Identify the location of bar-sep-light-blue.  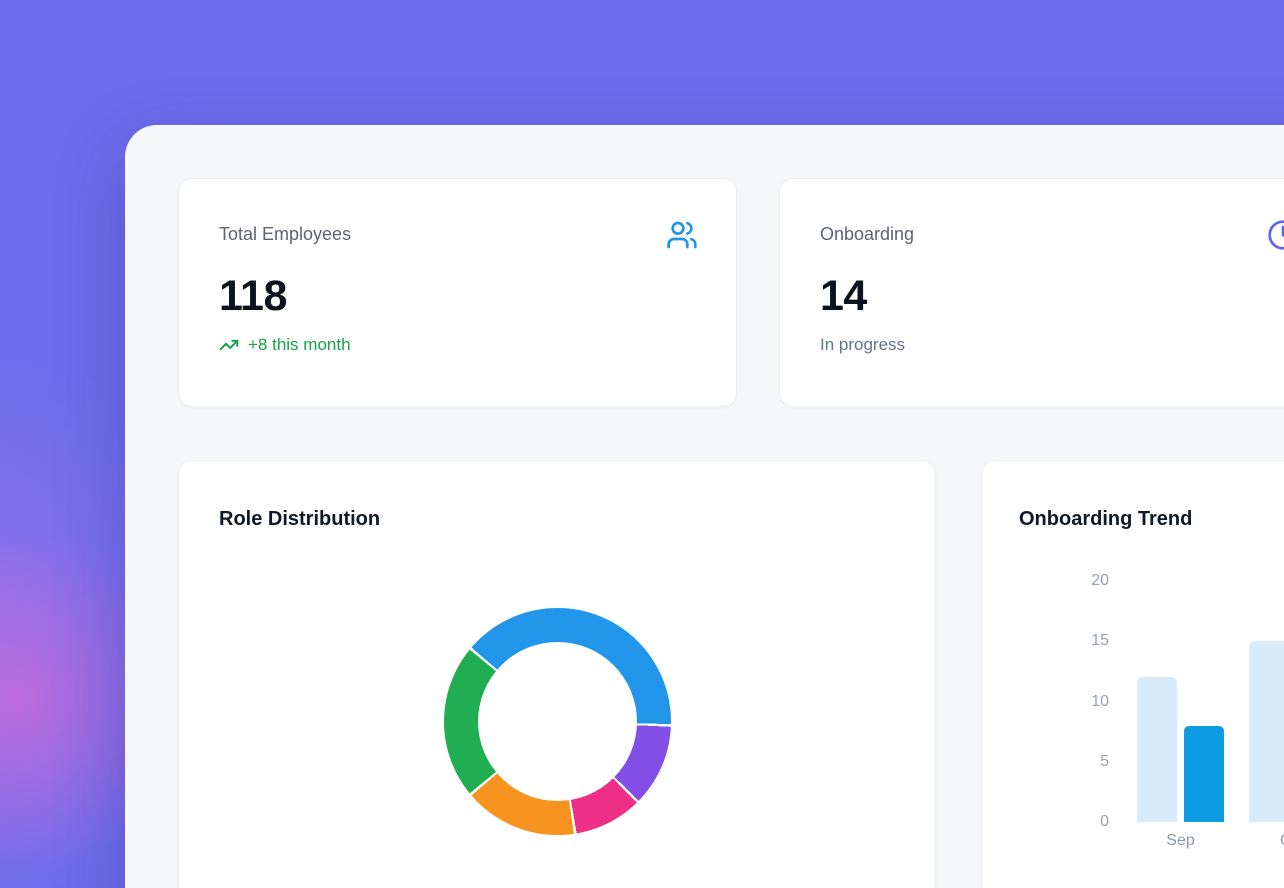
(1157, 749).